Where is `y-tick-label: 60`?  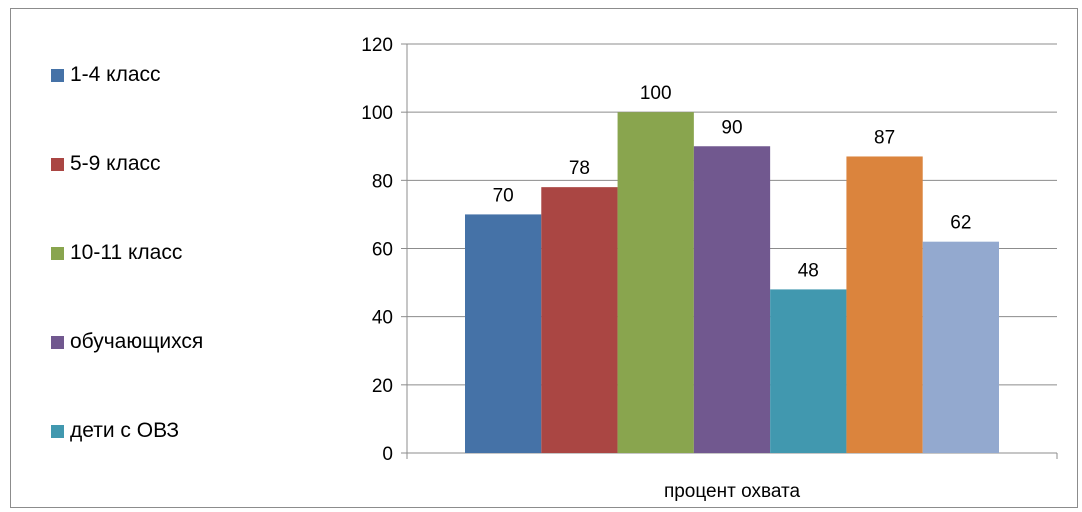
y-tick-label: 60 is located at coordinates (382, 250).